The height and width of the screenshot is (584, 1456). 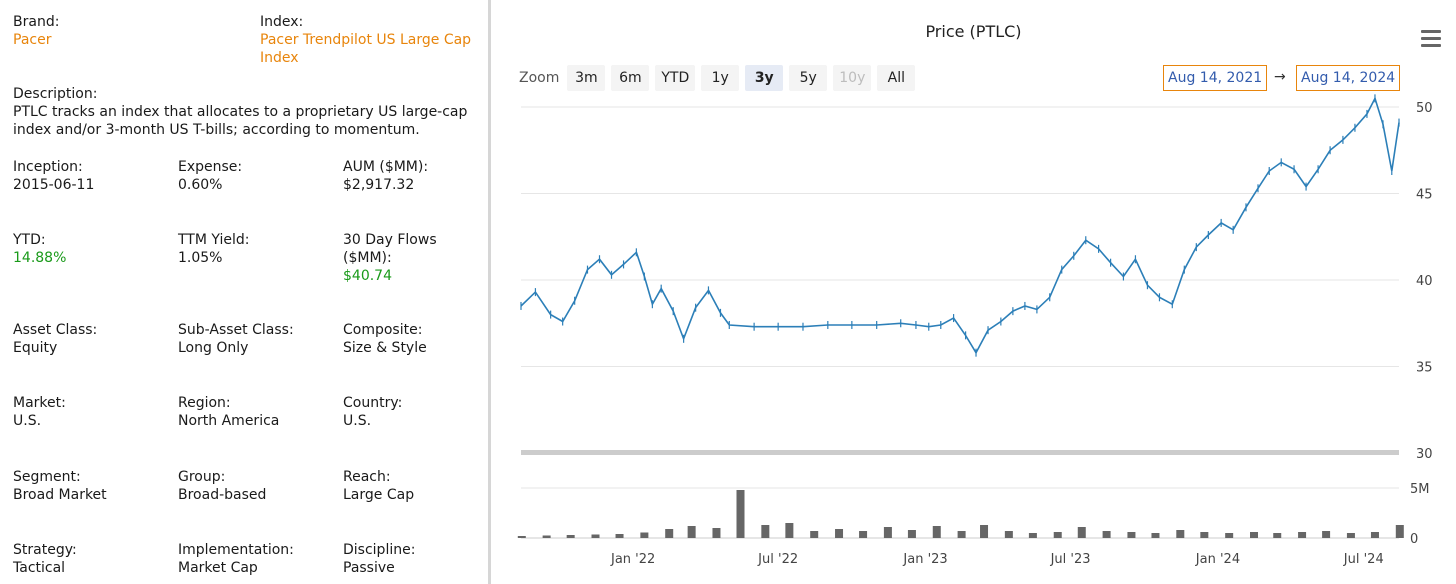 I want to click on price-tick-label: 30, so click(x=1424, y=454).